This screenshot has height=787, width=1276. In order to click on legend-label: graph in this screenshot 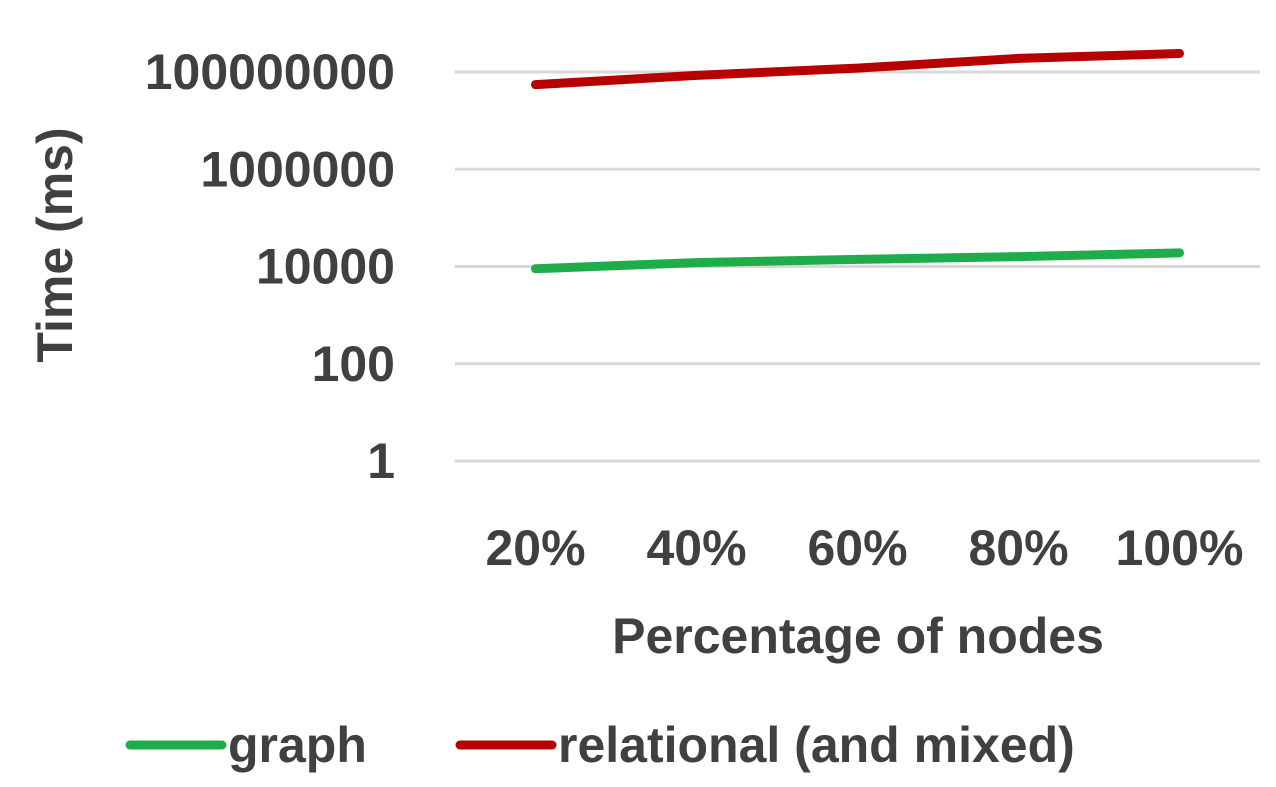, I will do `click(297, 745)`.